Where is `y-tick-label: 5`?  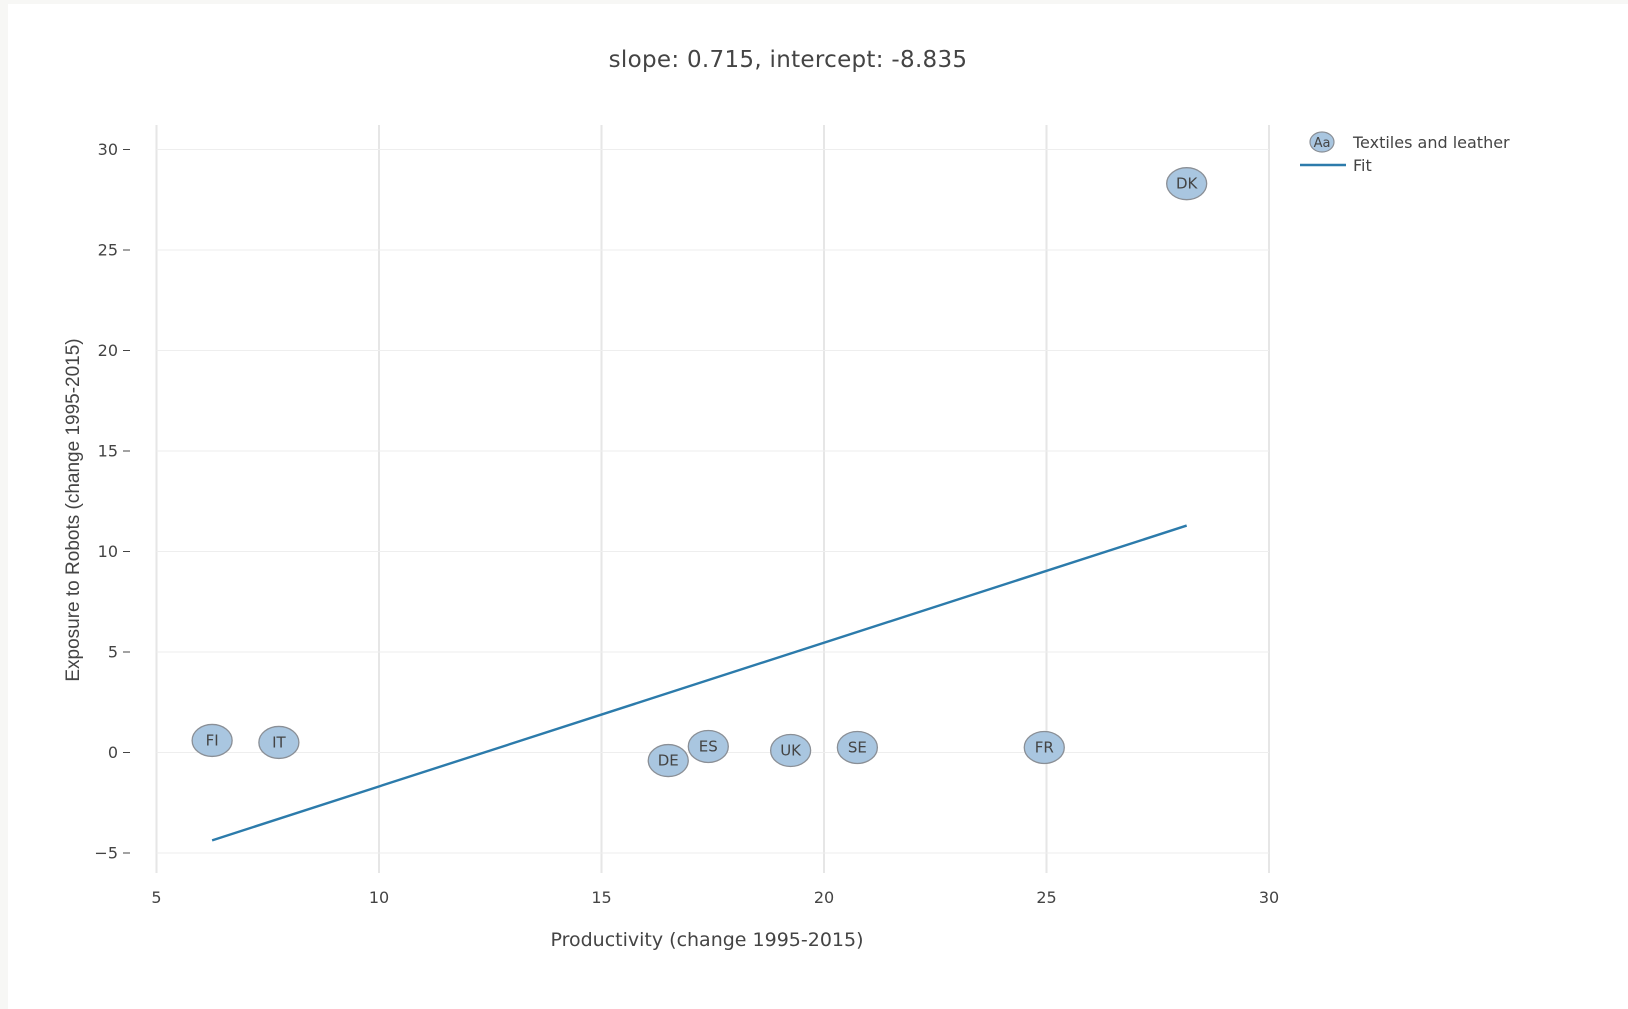 y-tick-label: 5 is located at coordinates (113, 652).